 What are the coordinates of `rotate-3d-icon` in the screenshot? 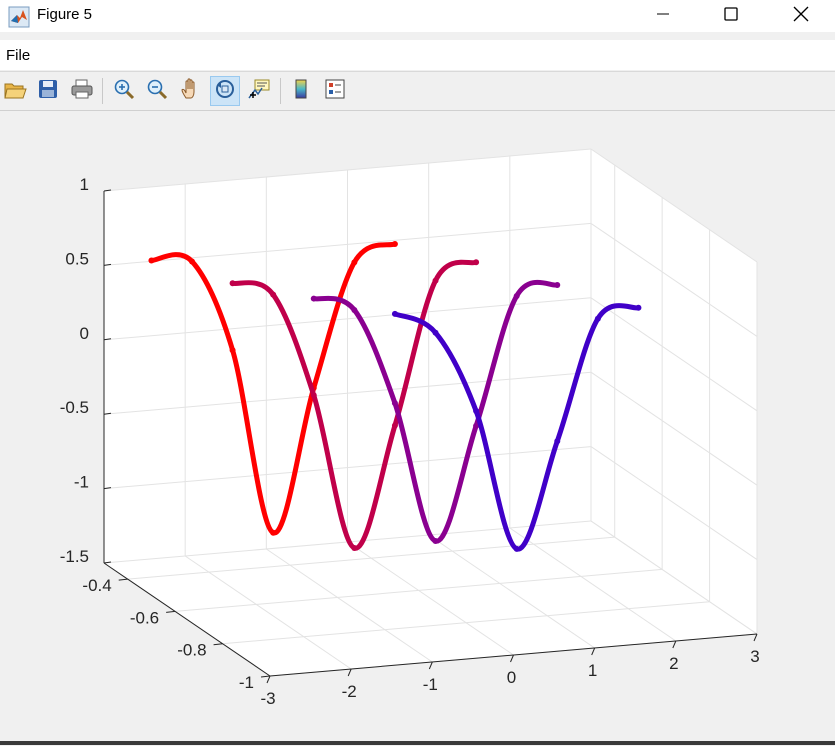 It's located at (225, 91).